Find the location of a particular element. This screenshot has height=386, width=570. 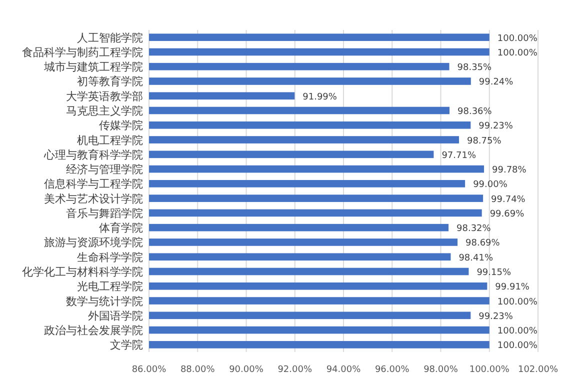

x-tick-label: 94.00% is located at coordinates (344, 370).